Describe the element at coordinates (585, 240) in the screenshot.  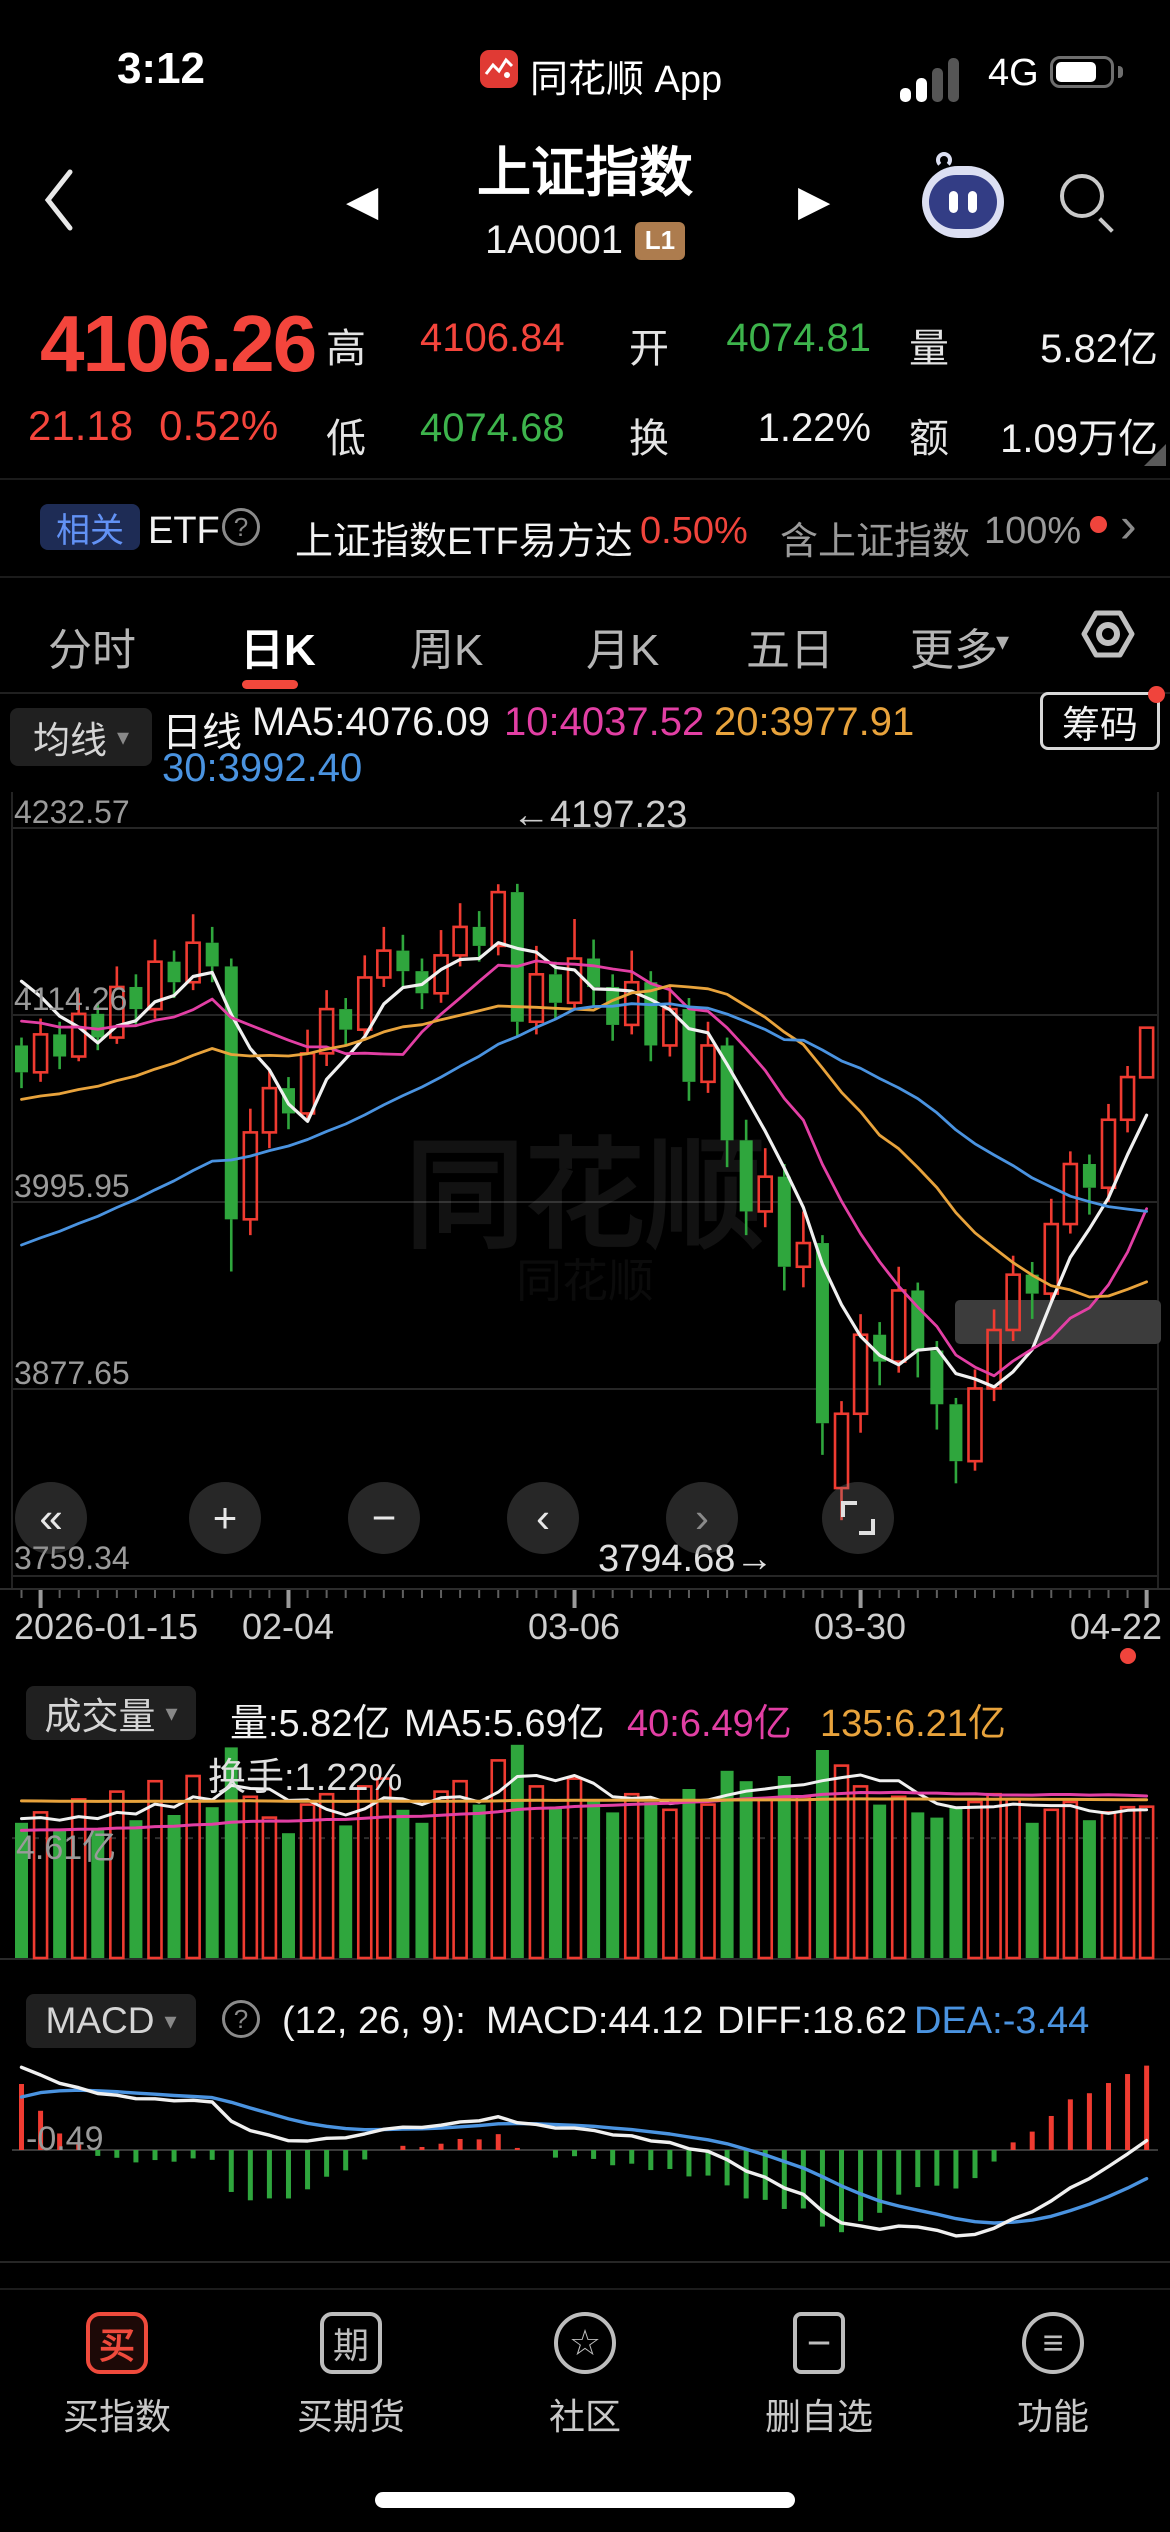
I see `stock-code-row: 1A0001 L1` at that location.